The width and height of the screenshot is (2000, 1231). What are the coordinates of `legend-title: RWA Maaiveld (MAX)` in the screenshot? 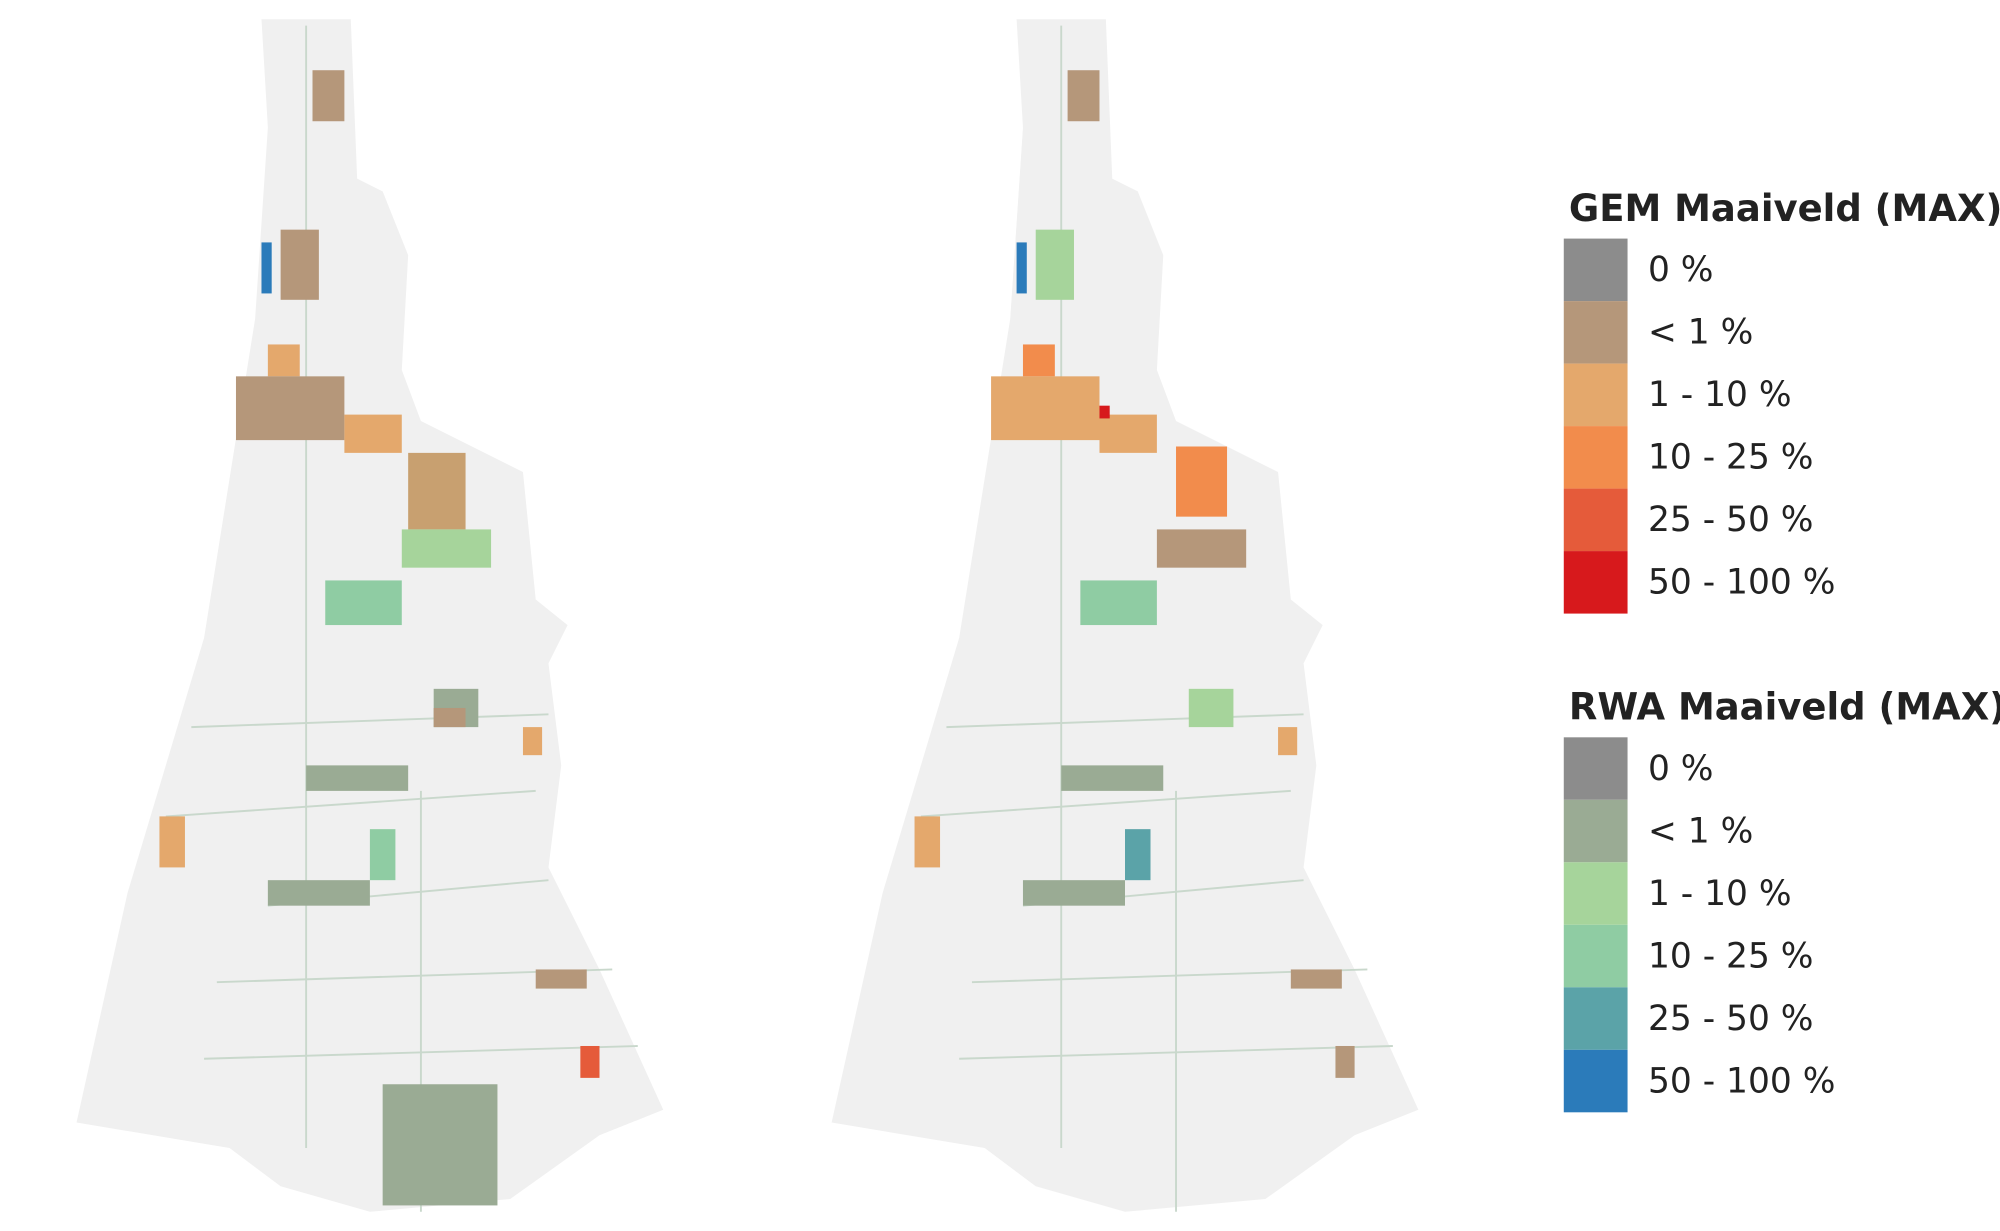 It's located at (1784, 707).